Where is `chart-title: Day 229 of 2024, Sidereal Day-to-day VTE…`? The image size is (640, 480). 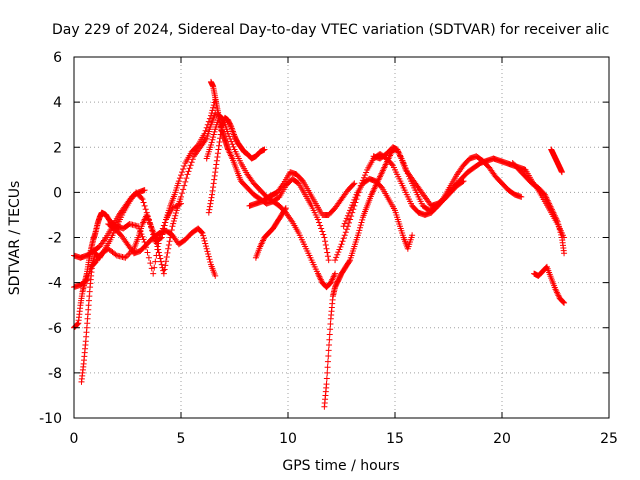 chart-title: Day 229 of 2024, Sidereal Day-to-day VTE… is located at coordinates (330, 30).